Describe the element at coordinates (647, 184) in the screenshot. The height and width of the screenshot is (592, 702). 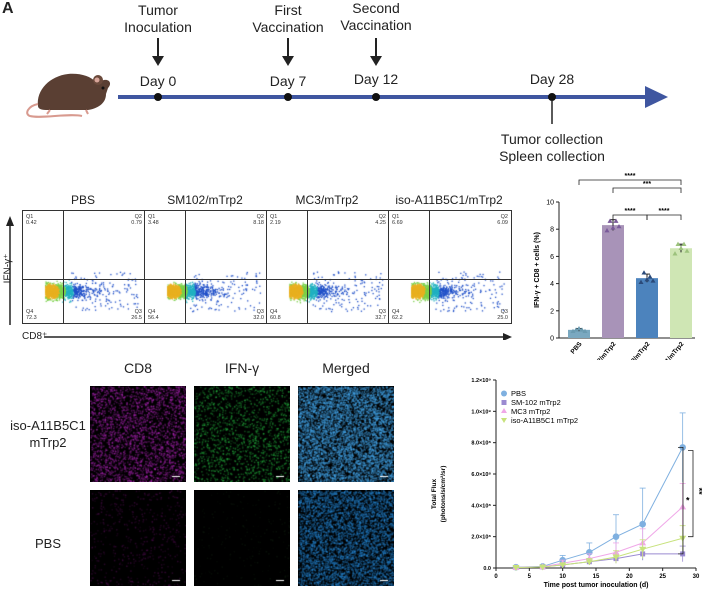
I see `bar-significance-label: ***` at that location.